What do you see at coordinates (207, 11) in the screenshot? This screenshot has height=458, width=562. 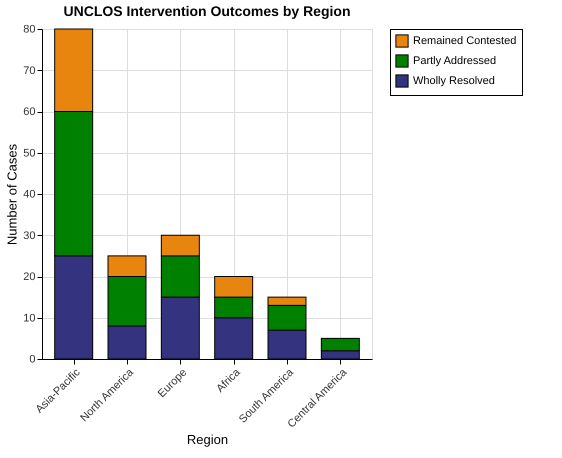 I see `chart-title: UNCLOS Intervention Outcomes by Region` at bounding box center [207, 11].